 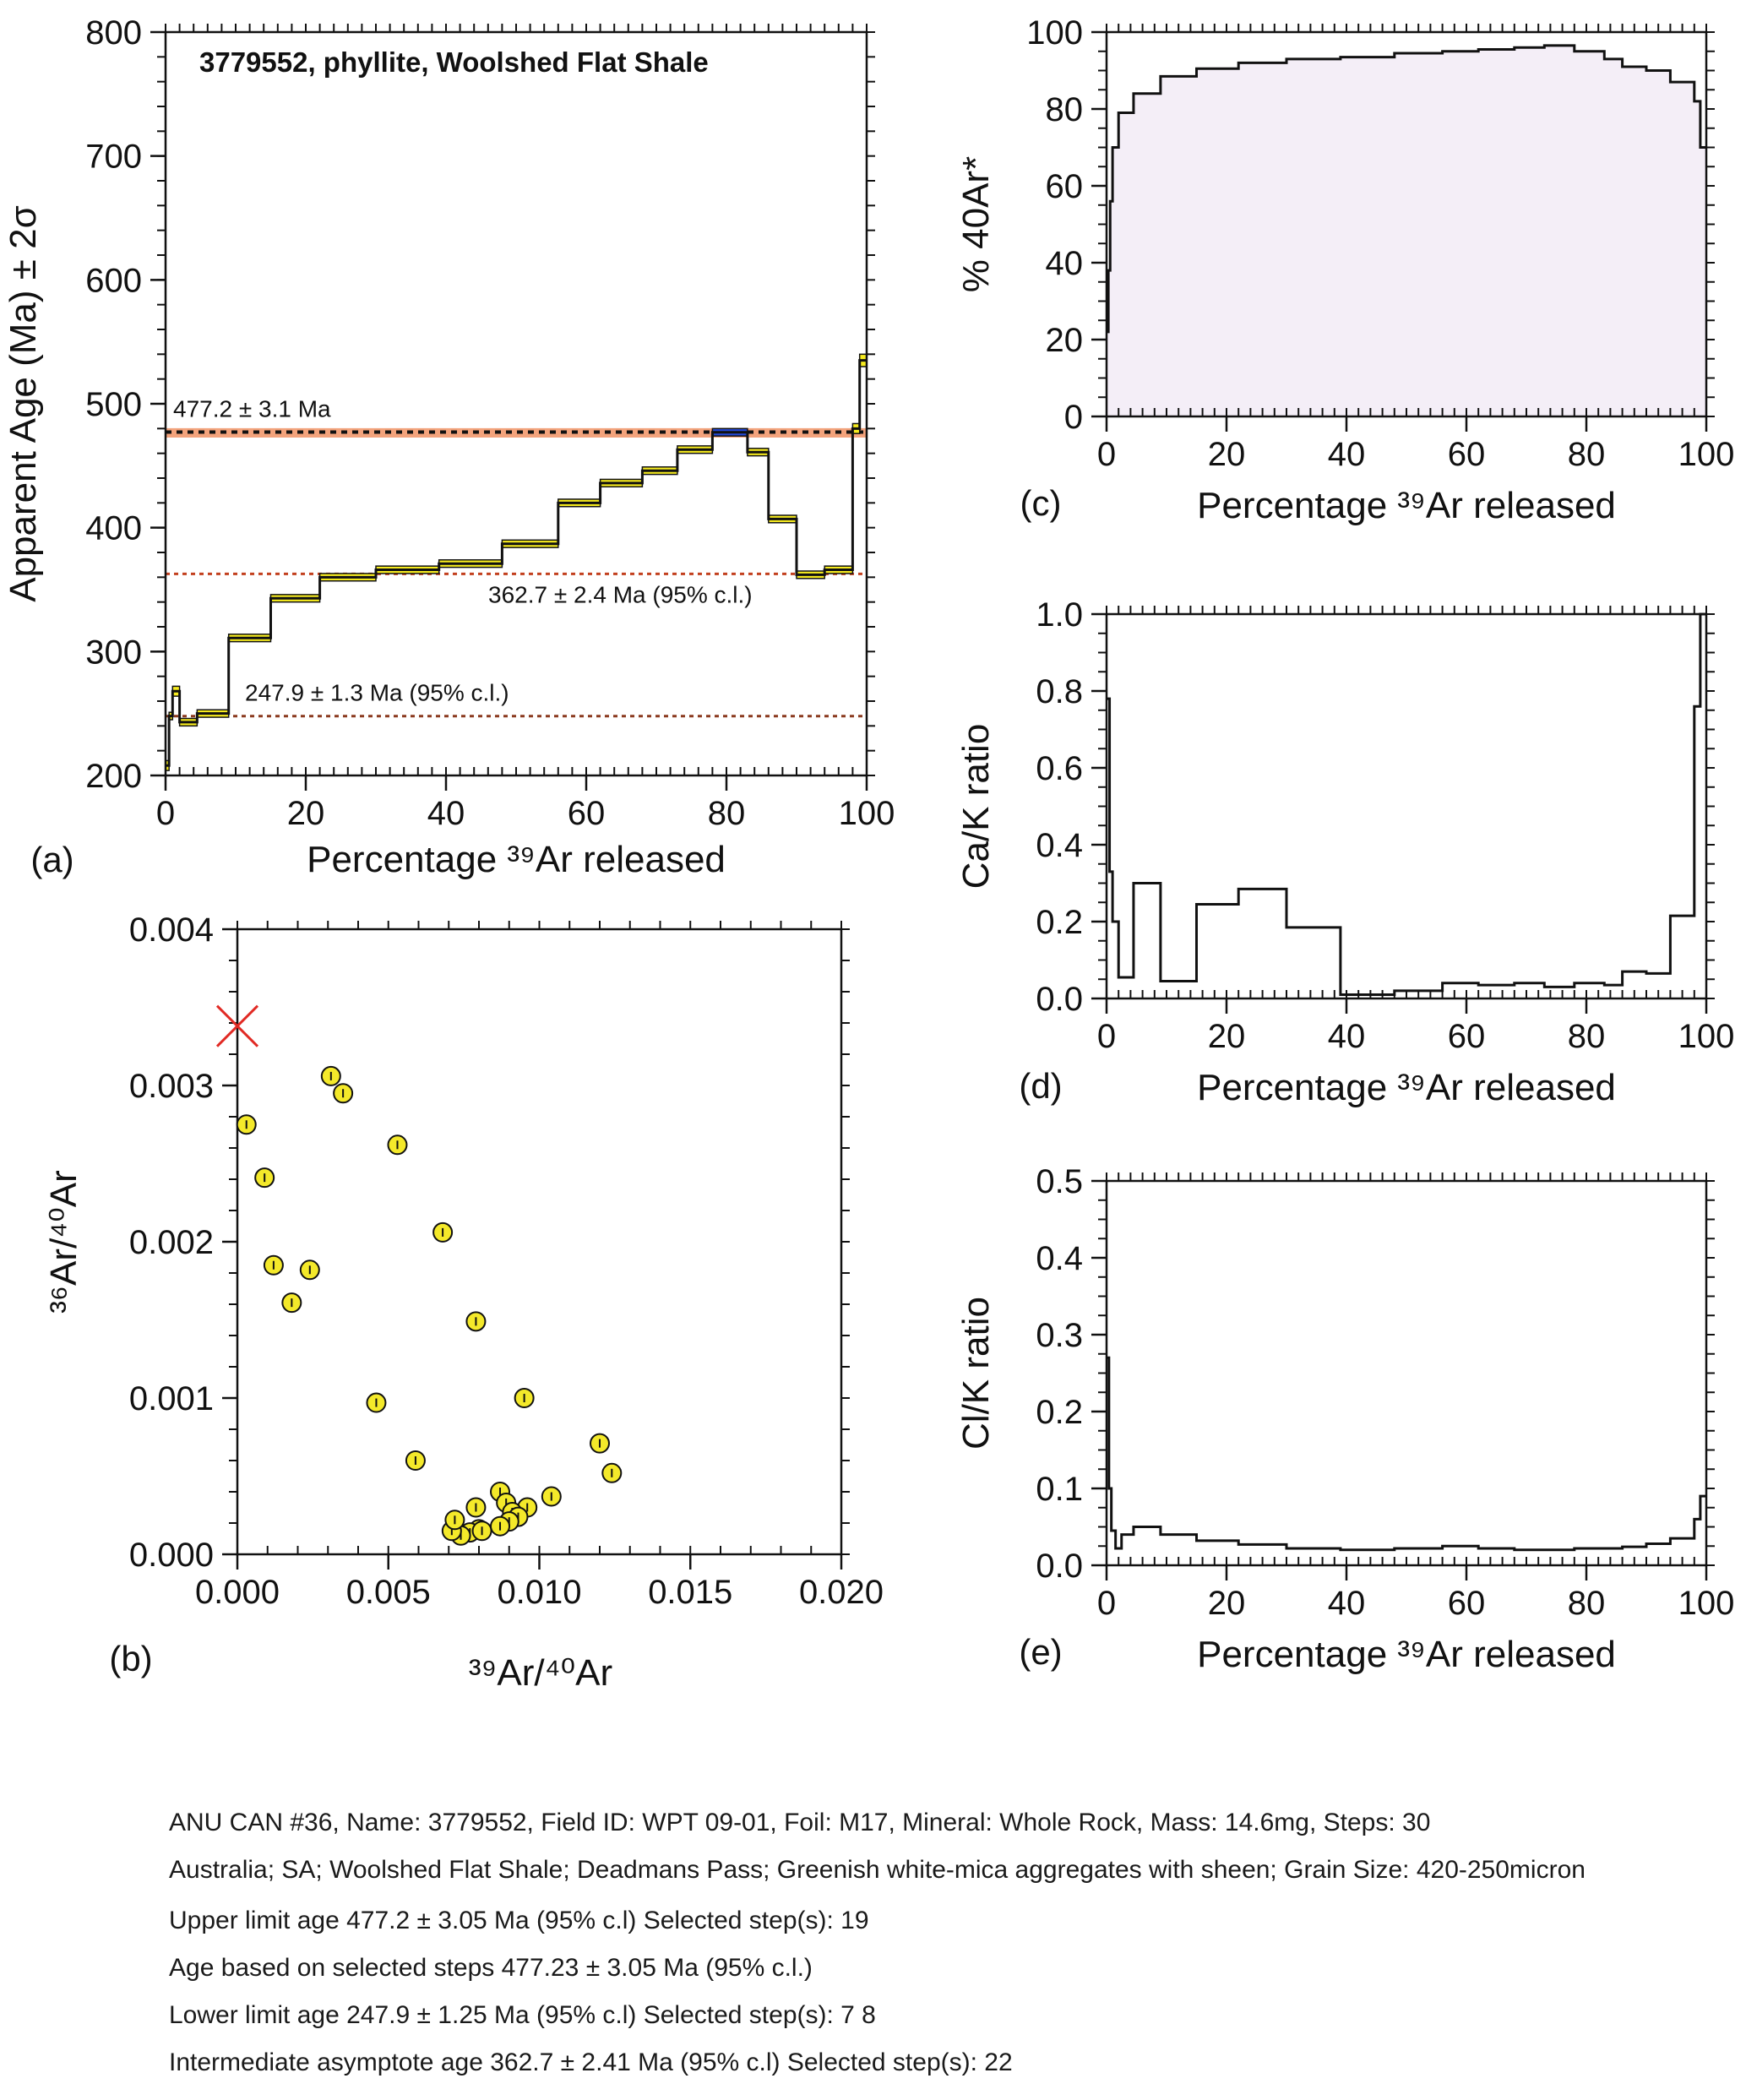 I want to click on y-tick-label: 400, so click(x=113, y=528).